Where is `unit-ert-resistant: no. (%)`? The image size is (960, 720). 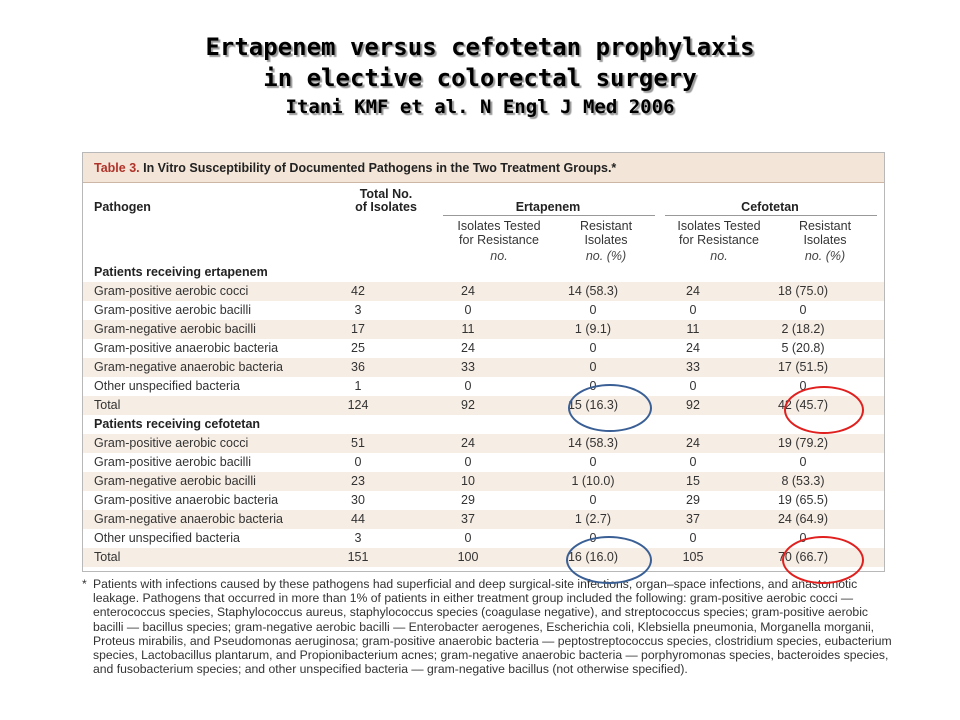 unit-ert-resistant: no. (%) is located at coordinates (606, 256).